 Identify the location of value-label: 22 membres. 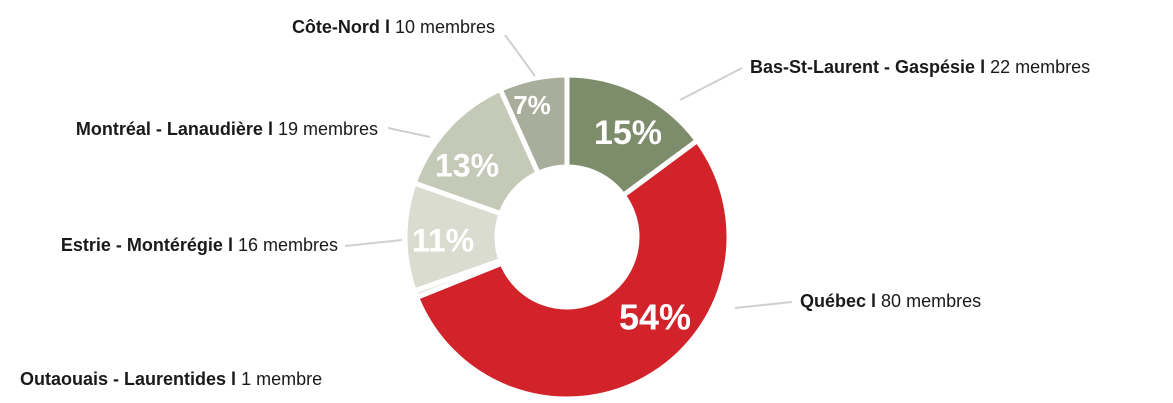
(1040, 67).